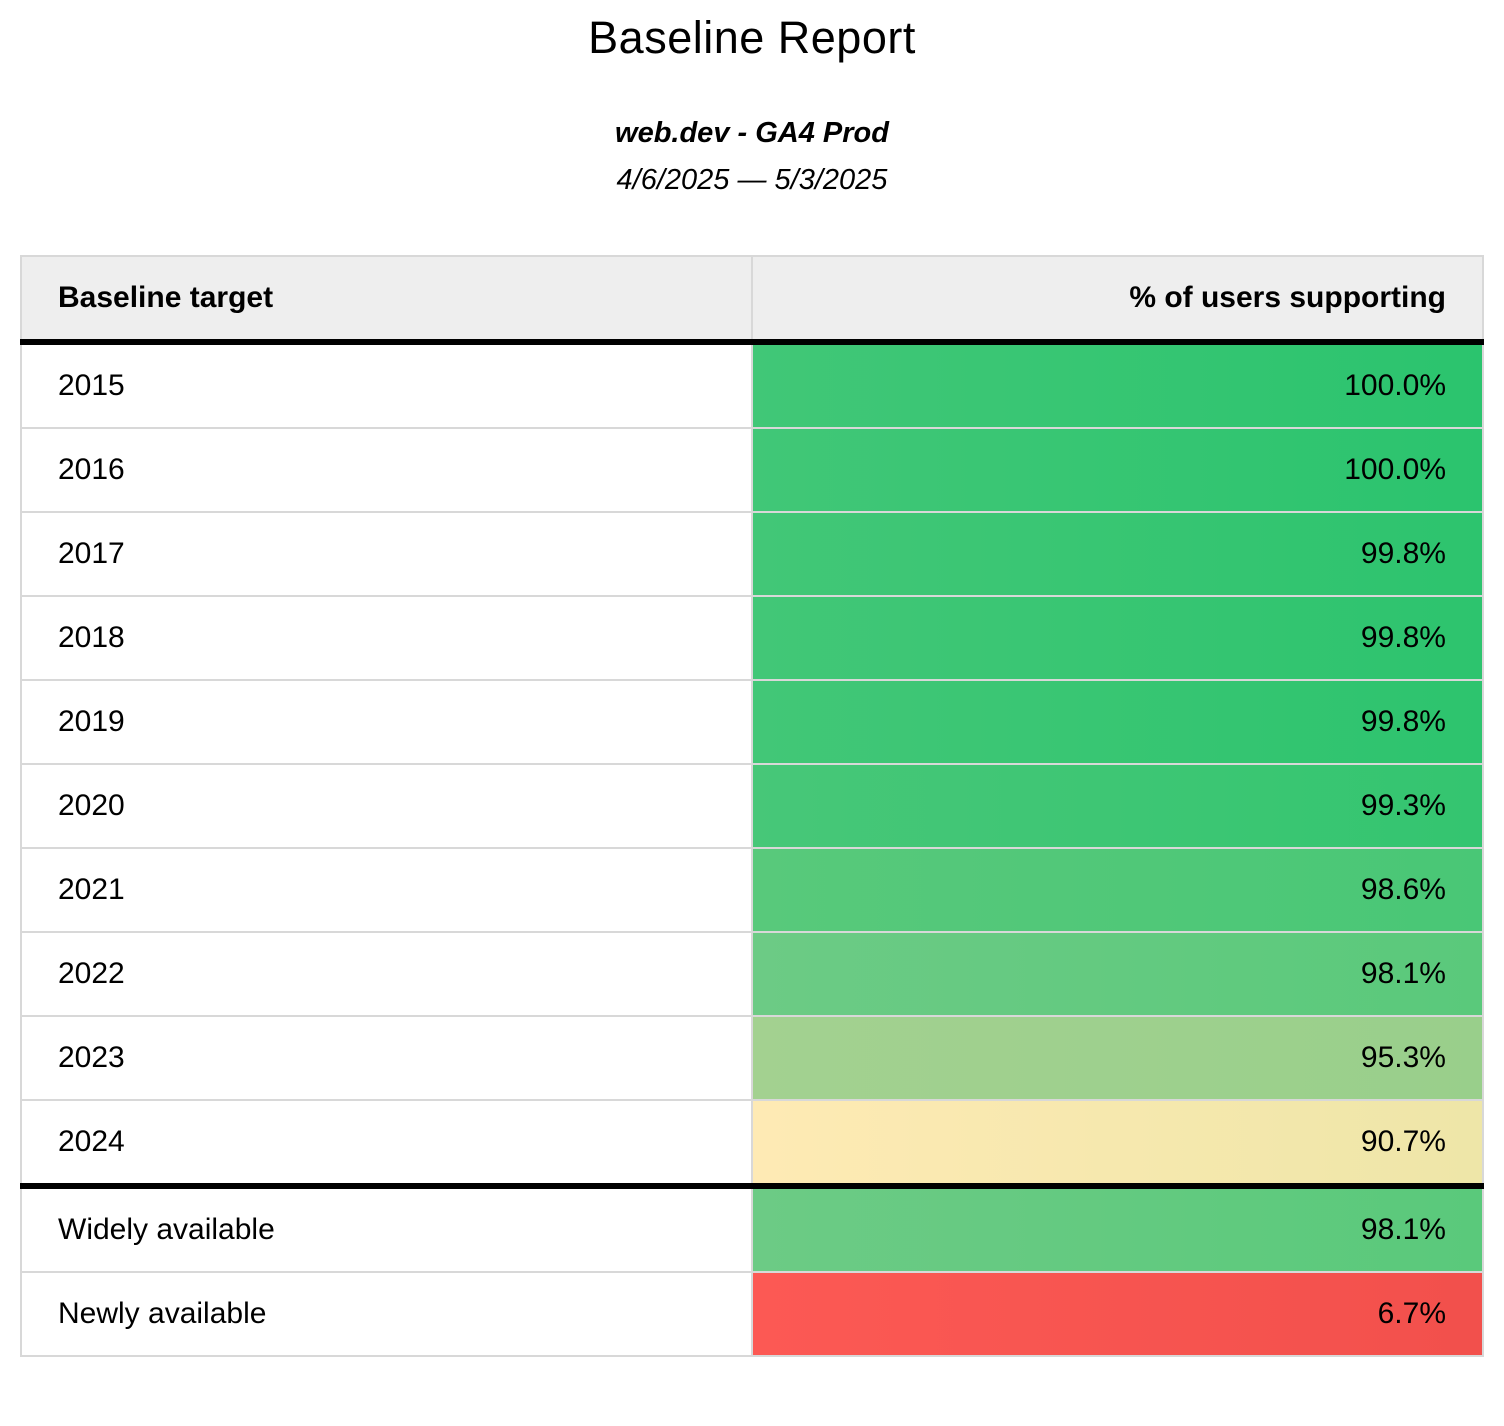  I want to click on percent-cell: 90.7%, so click(1117, 1144).